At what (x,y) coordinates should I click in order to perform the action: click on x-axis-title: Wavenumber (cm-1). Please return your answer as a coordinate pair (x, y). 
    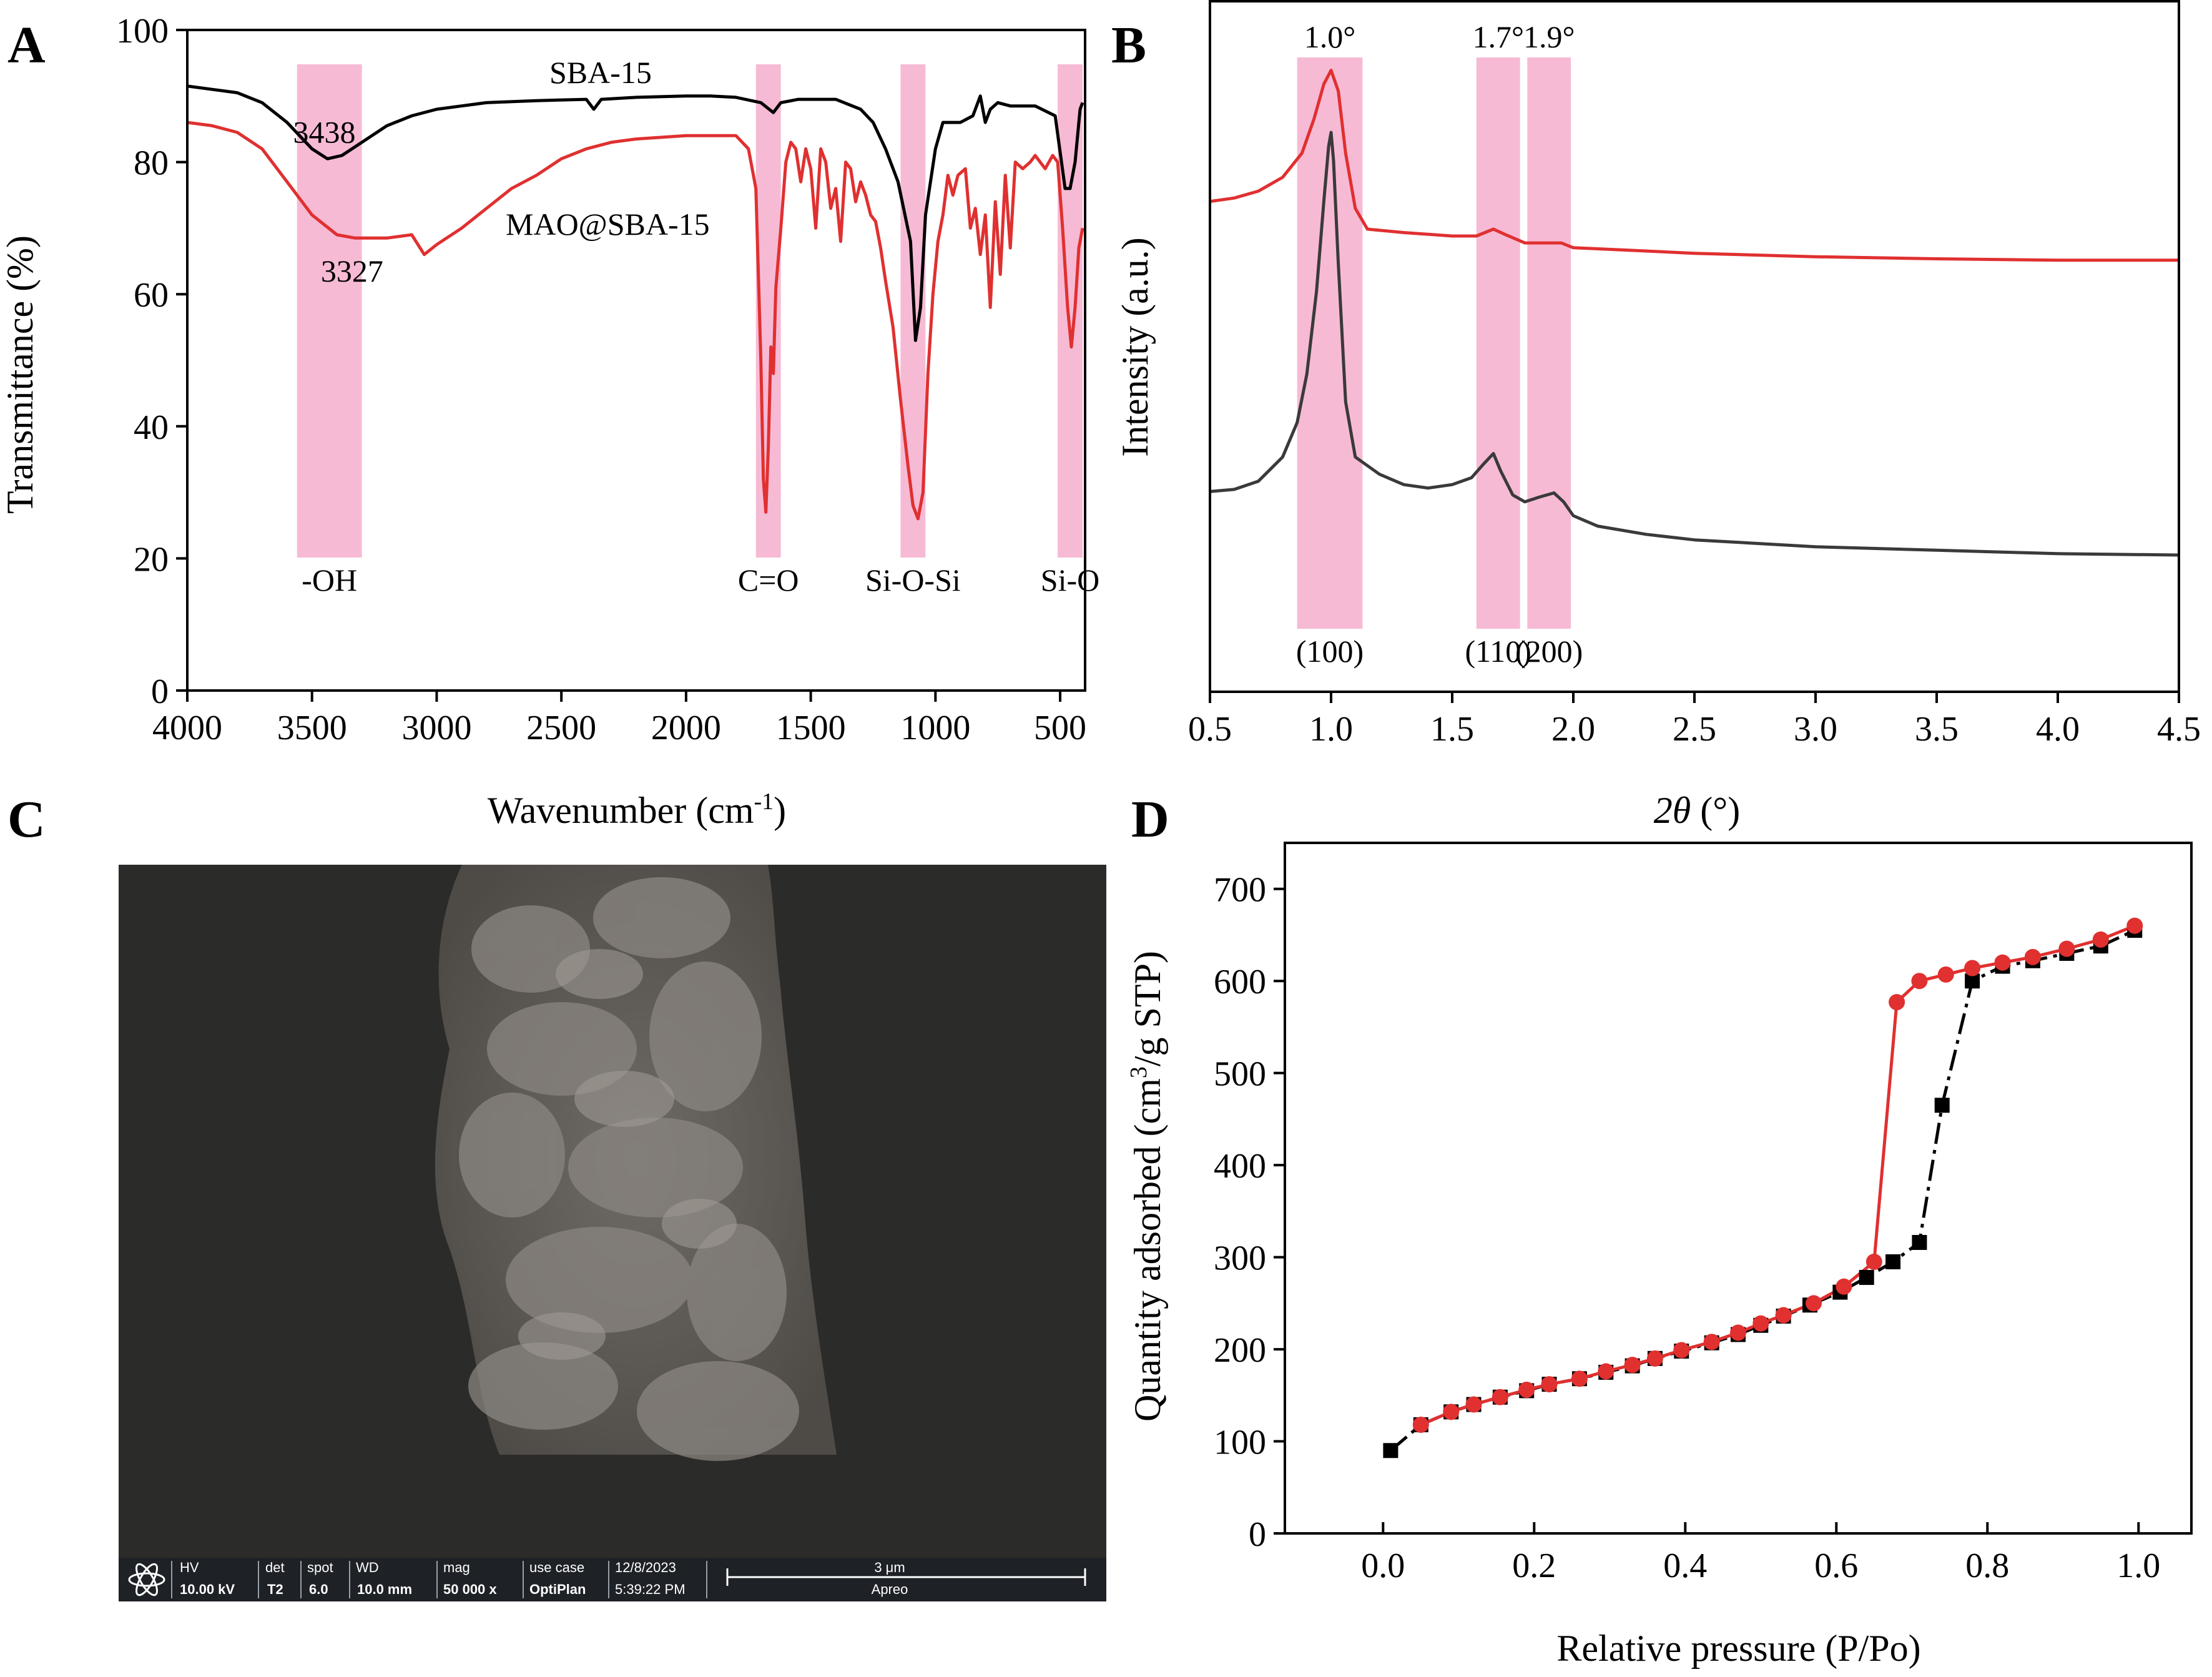
    Looking at the image, I should click on (637, 810).